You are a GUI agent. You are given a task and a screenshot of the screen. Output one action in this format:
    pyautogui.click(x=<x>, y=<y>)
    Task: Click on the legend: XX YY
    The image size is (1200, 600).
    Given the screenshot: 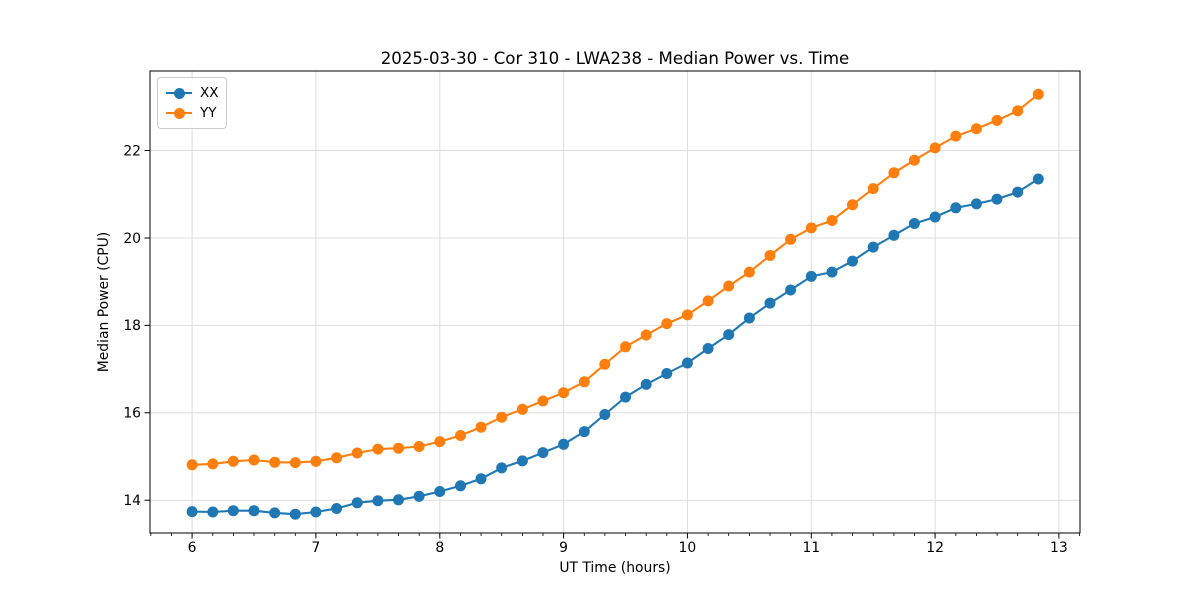 What is the action you would take?
    pyautogui.click(x=192, y=103)
    